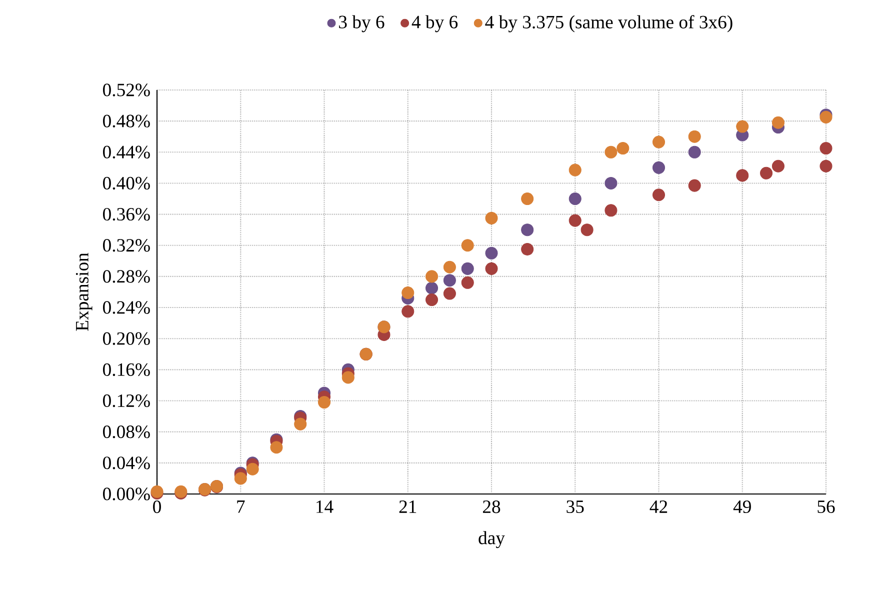  I want to click on x-tick-label: 49, so click(742, 507).